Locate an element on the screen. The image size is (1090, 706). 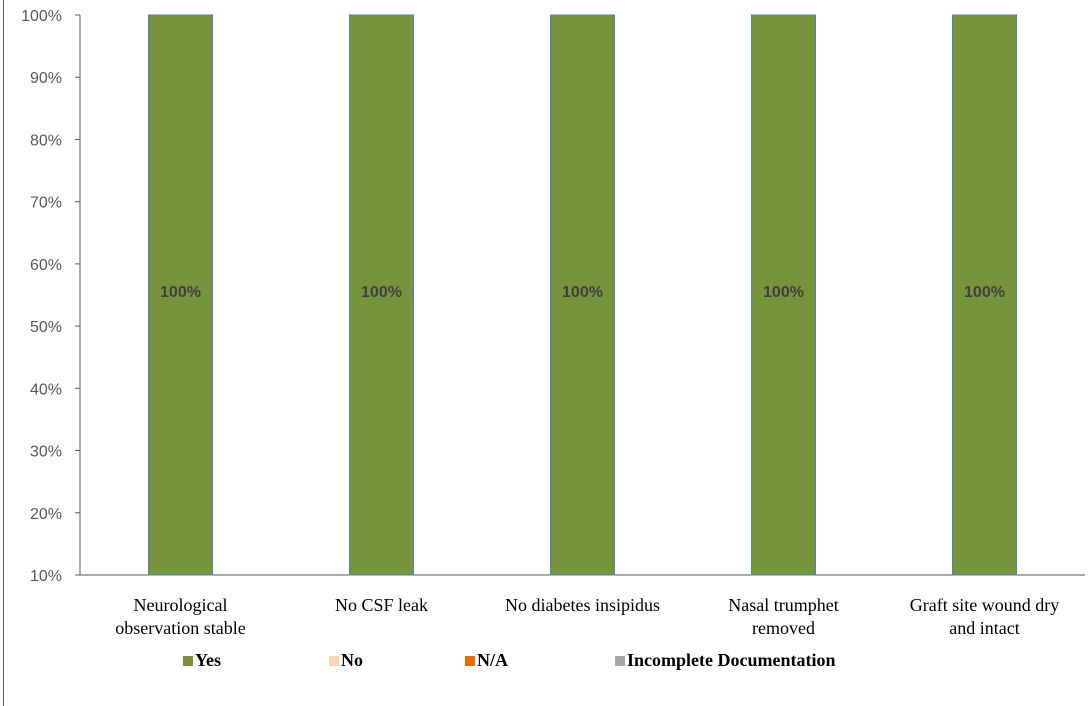
legend-label: Incomplete Documentation is located at coordinates (731, 660).